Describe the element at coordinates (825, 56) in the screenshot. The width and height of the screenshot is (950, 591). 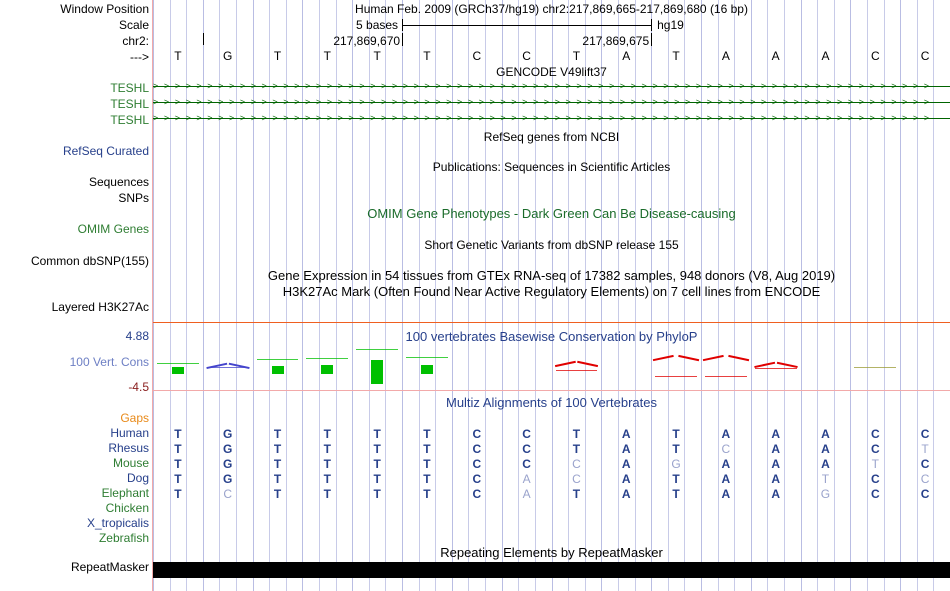
I see `sequence-base: A` at that location.